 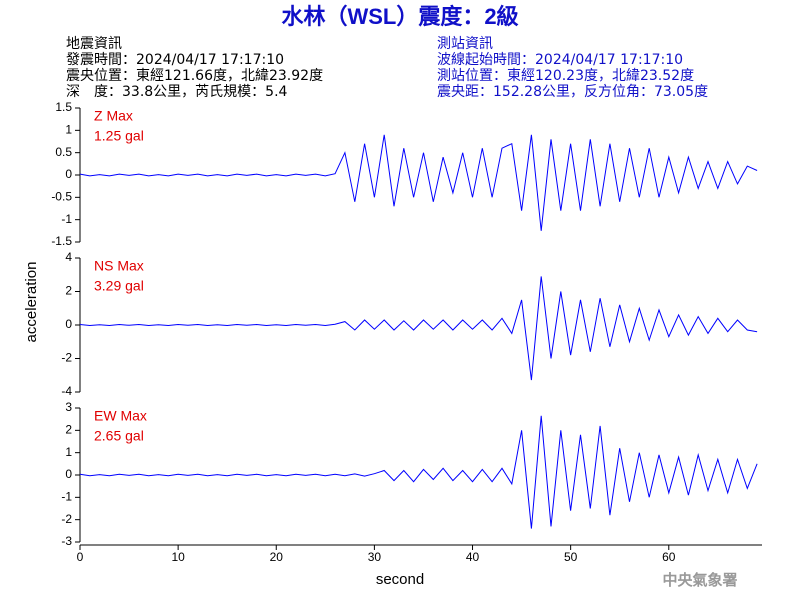 I want to click on x-tick-label: 10, so click(x=178, y=557).